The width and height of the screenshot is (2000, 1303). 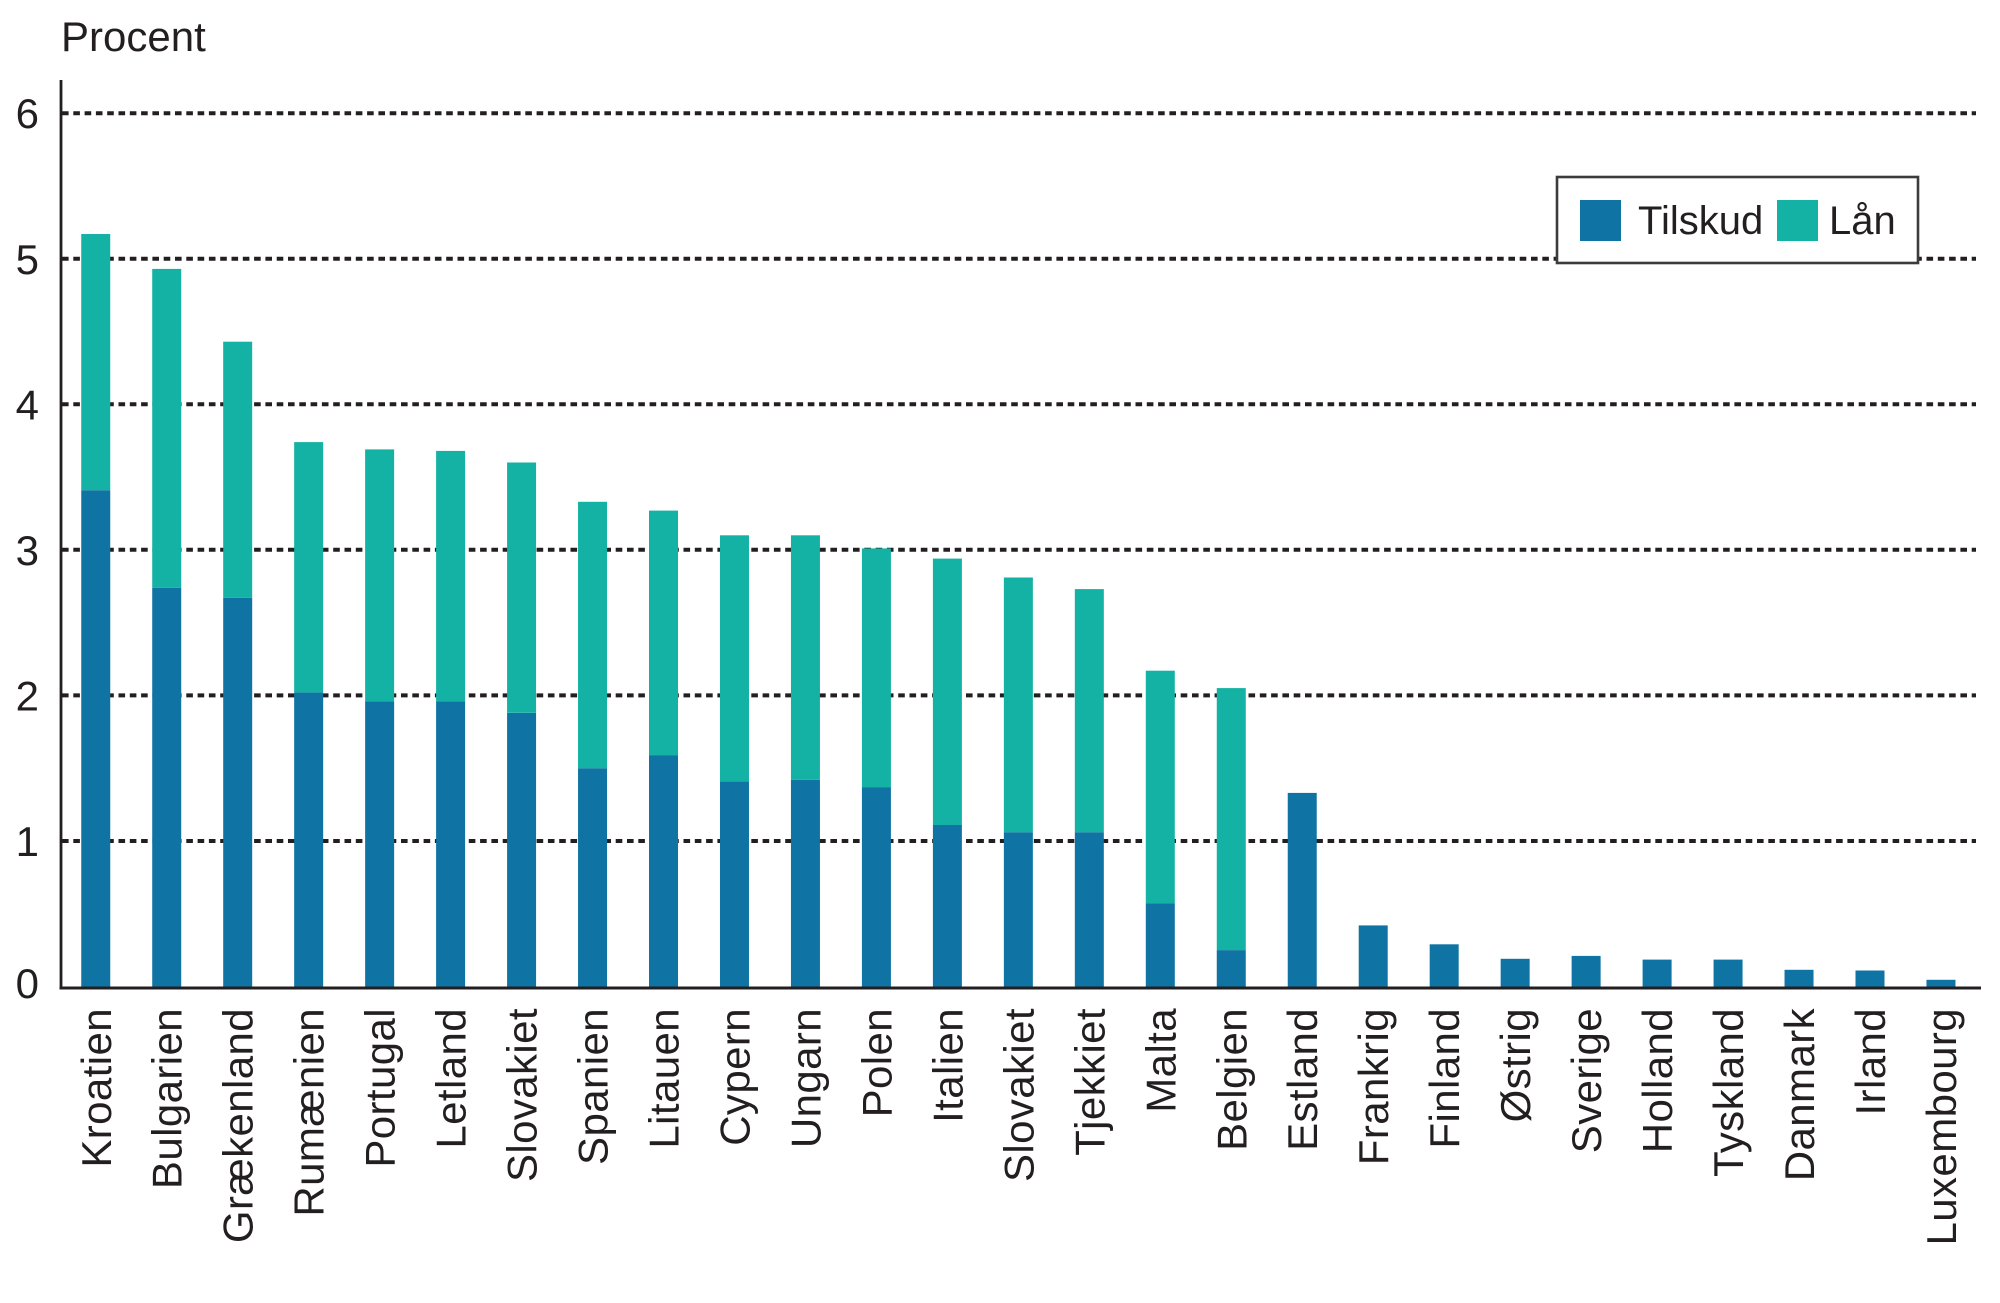 What do you see at coordinates (1231, 1079) in the screenshot?
I see `svg-text: Belgien` at bounding box center [1231, 1079].